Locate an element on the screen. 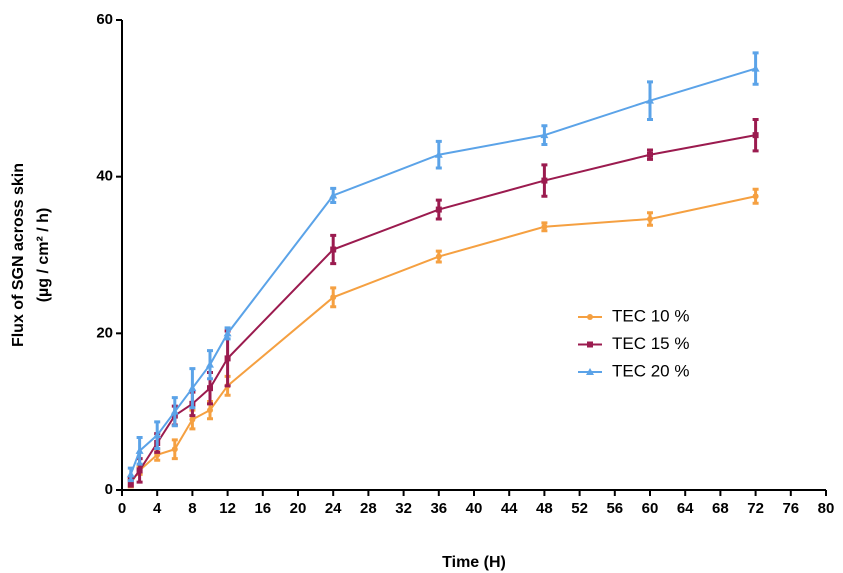 The image size is (843, 573). x-tick-label: 28 is located at coordinates (368, 508).